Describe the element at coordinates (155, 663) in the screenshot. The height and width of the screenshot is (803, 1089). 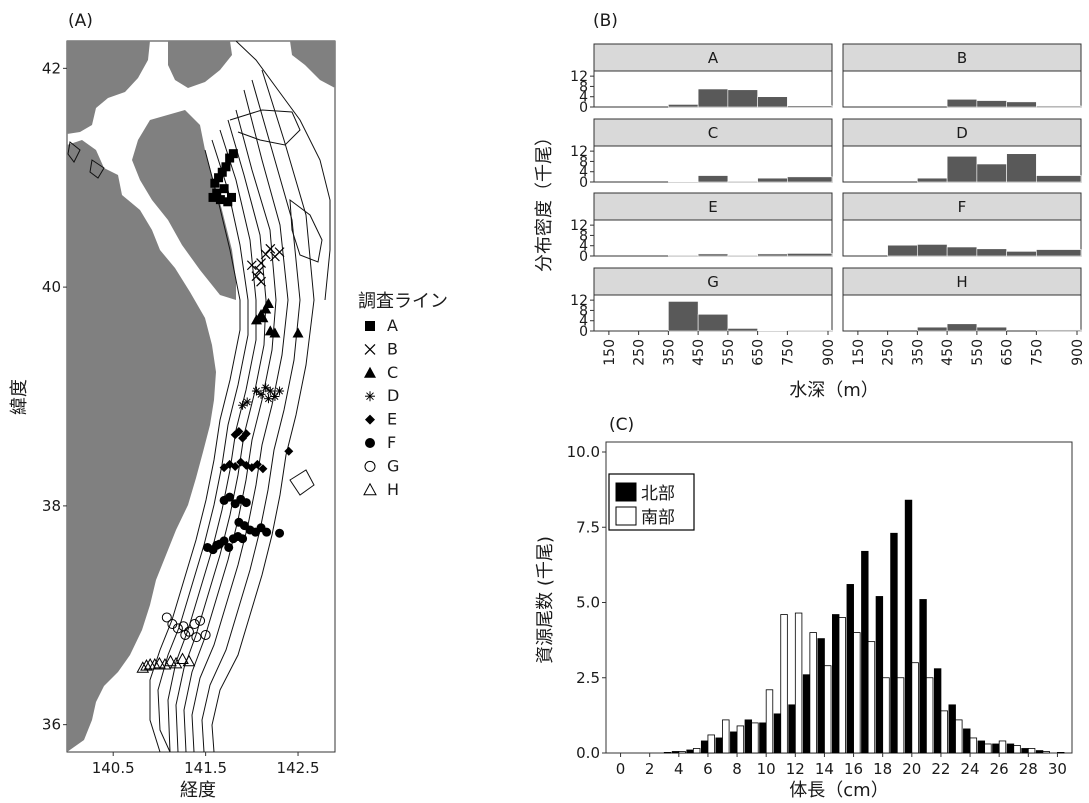
I see `survey-point-h` at that location.